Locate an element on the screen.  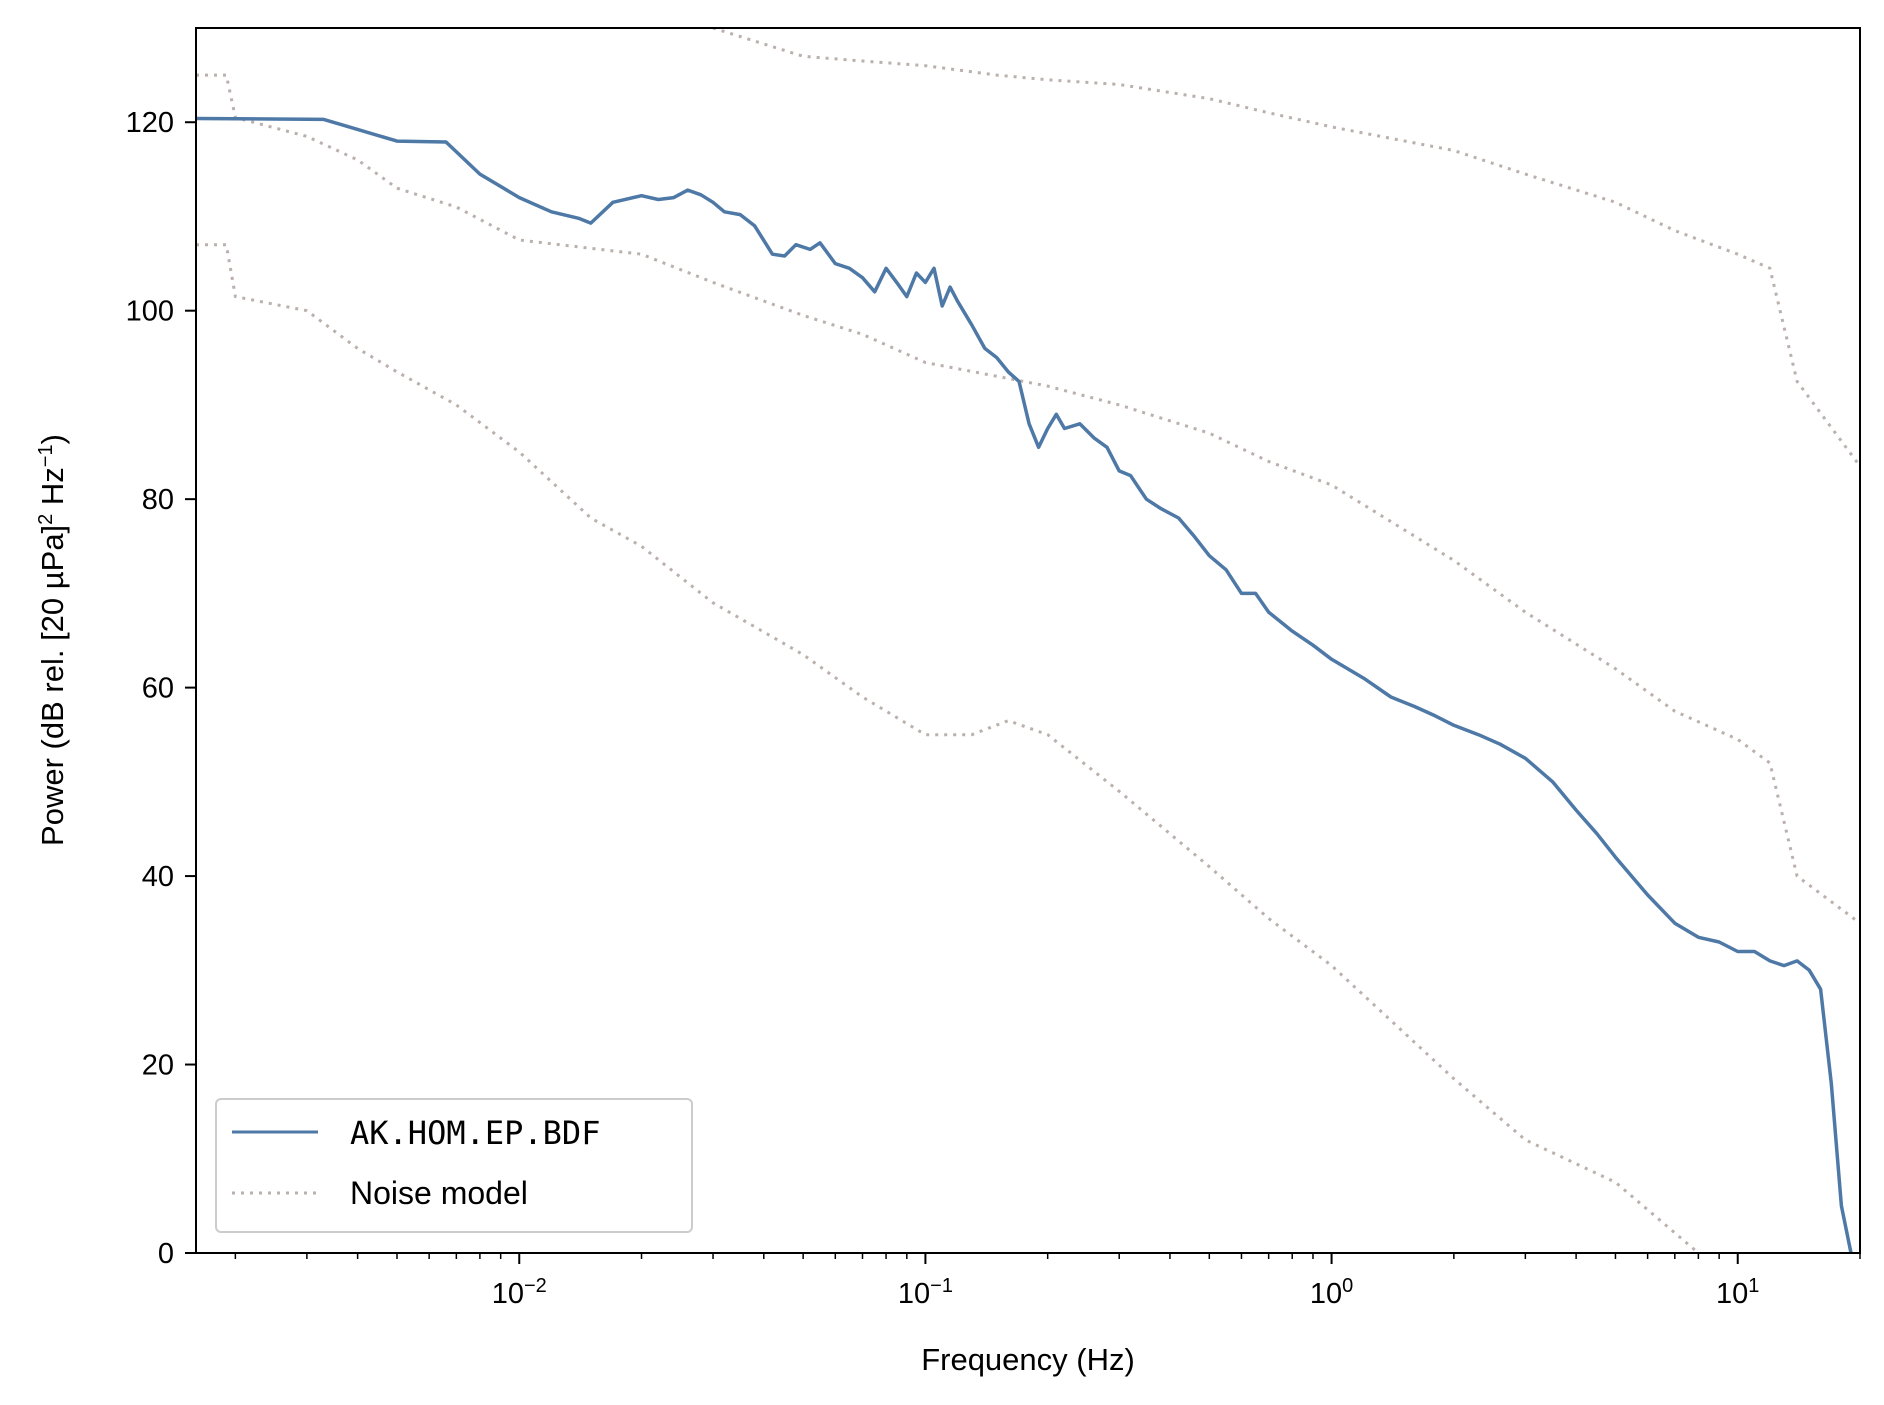
y-axis: 0 20 40 60 80 100 120 is located at coordinates (161, 688).